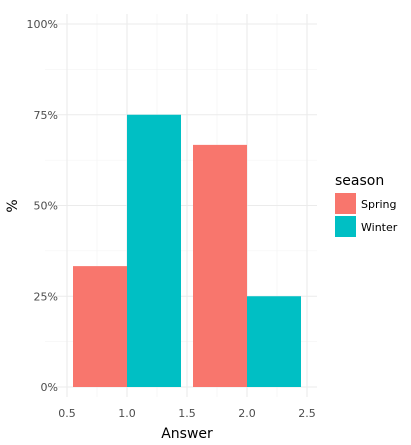 The height and width of the screenshot is (445, 411). Describe the element at coordinates (359, 181) in the screenshot. I see `legend-title: season` at that location.